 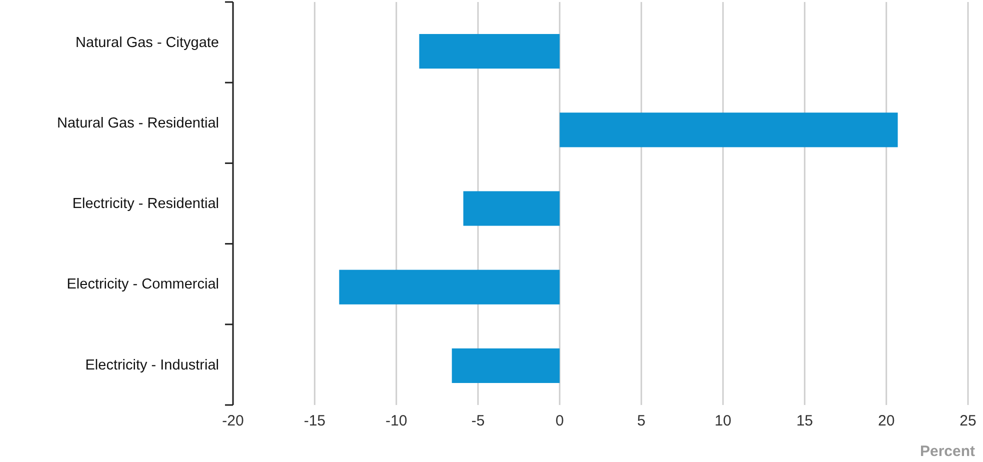 I want to click on x-tick-label: -5, so click(x=478, y=421).